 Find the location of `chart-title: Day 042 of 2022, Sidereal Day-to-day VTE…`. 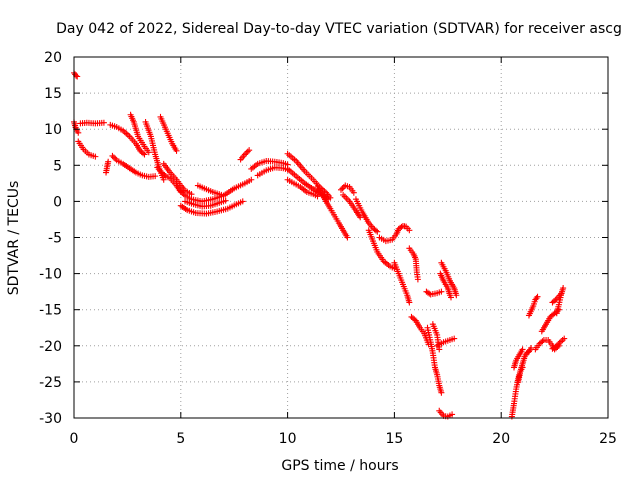

chart-title: Day 042 of 2022, Sidereal Day-to-day VTE… is located at coordinates (339, 29).